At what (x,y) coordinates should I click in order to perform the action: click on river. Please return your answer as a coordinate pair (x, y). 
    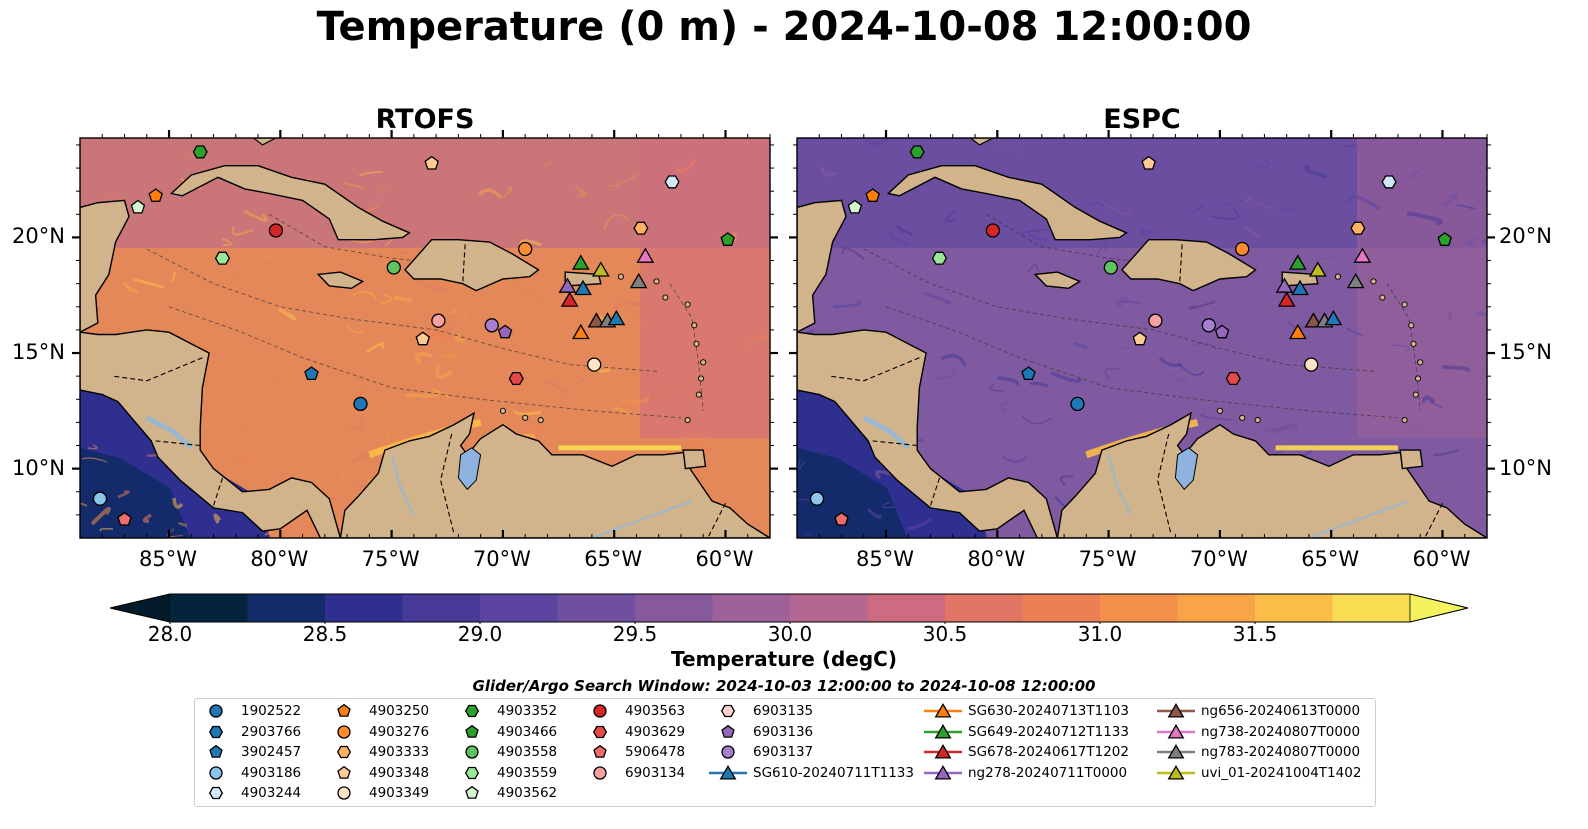
    Looking at the image, I should click on (642, 519).